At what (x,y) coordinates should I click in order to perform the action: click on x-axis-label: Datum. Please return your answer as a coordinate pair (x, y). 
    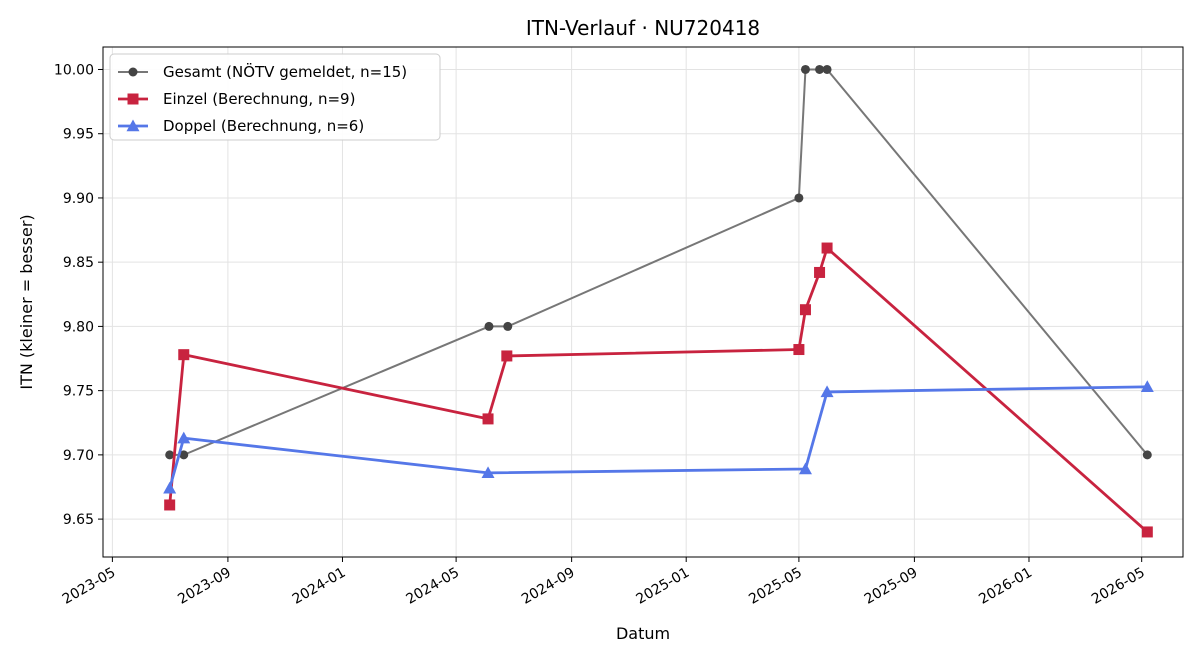
    Looking at the image, I should click on (643, 633).